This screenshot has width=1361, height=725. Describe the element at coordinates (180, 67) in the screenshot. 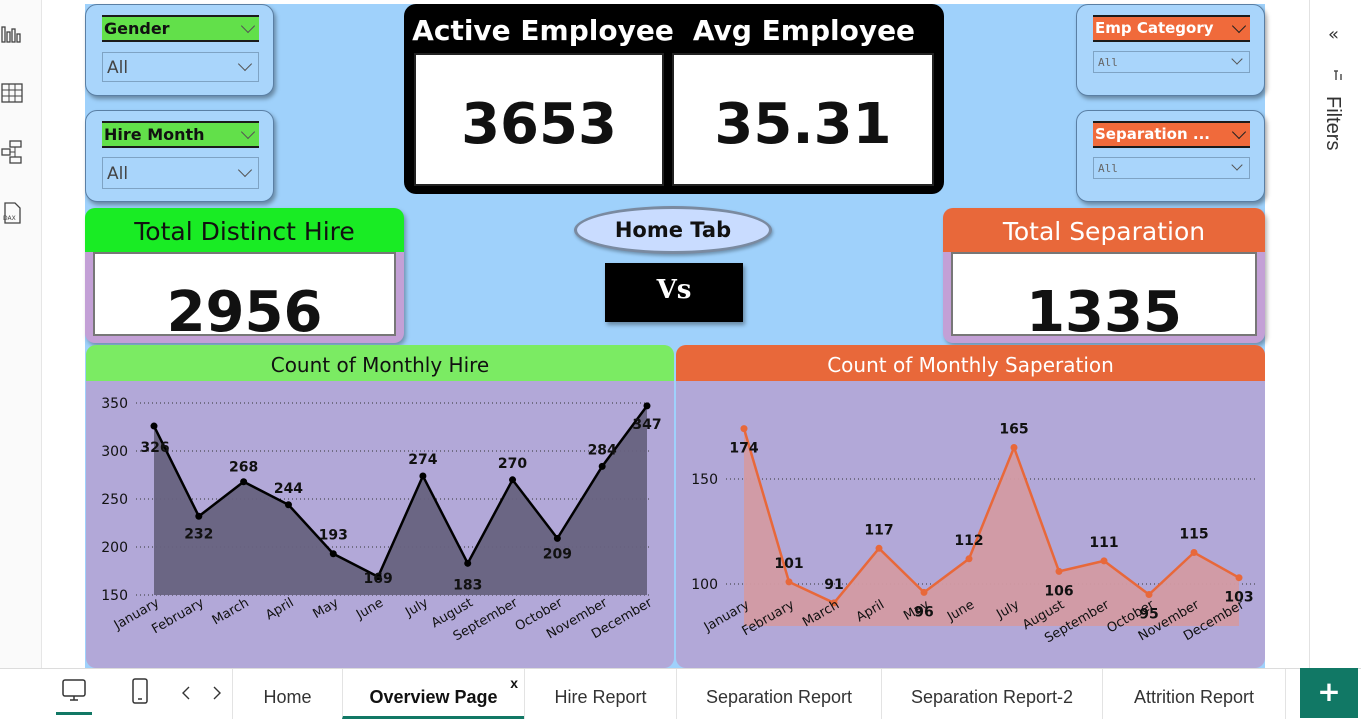

I see `gender-dropdown: All` at that location.